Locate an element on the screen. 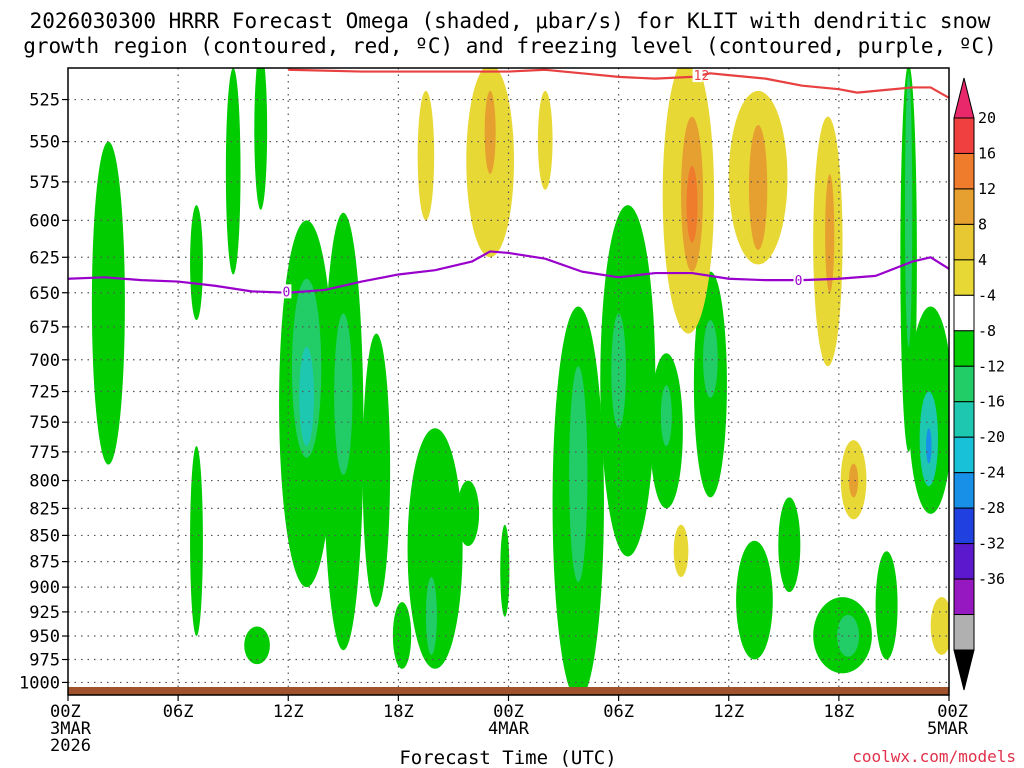  y-tick-label-725: 725 is located at coordinates (44, 393).